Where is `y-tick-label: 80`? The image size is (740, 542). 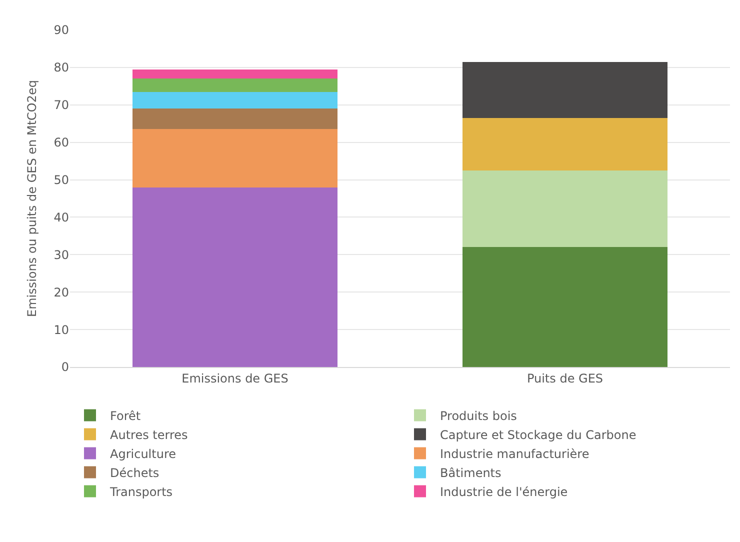
y-tick-label: 80 is located at coordinates (61, 67).